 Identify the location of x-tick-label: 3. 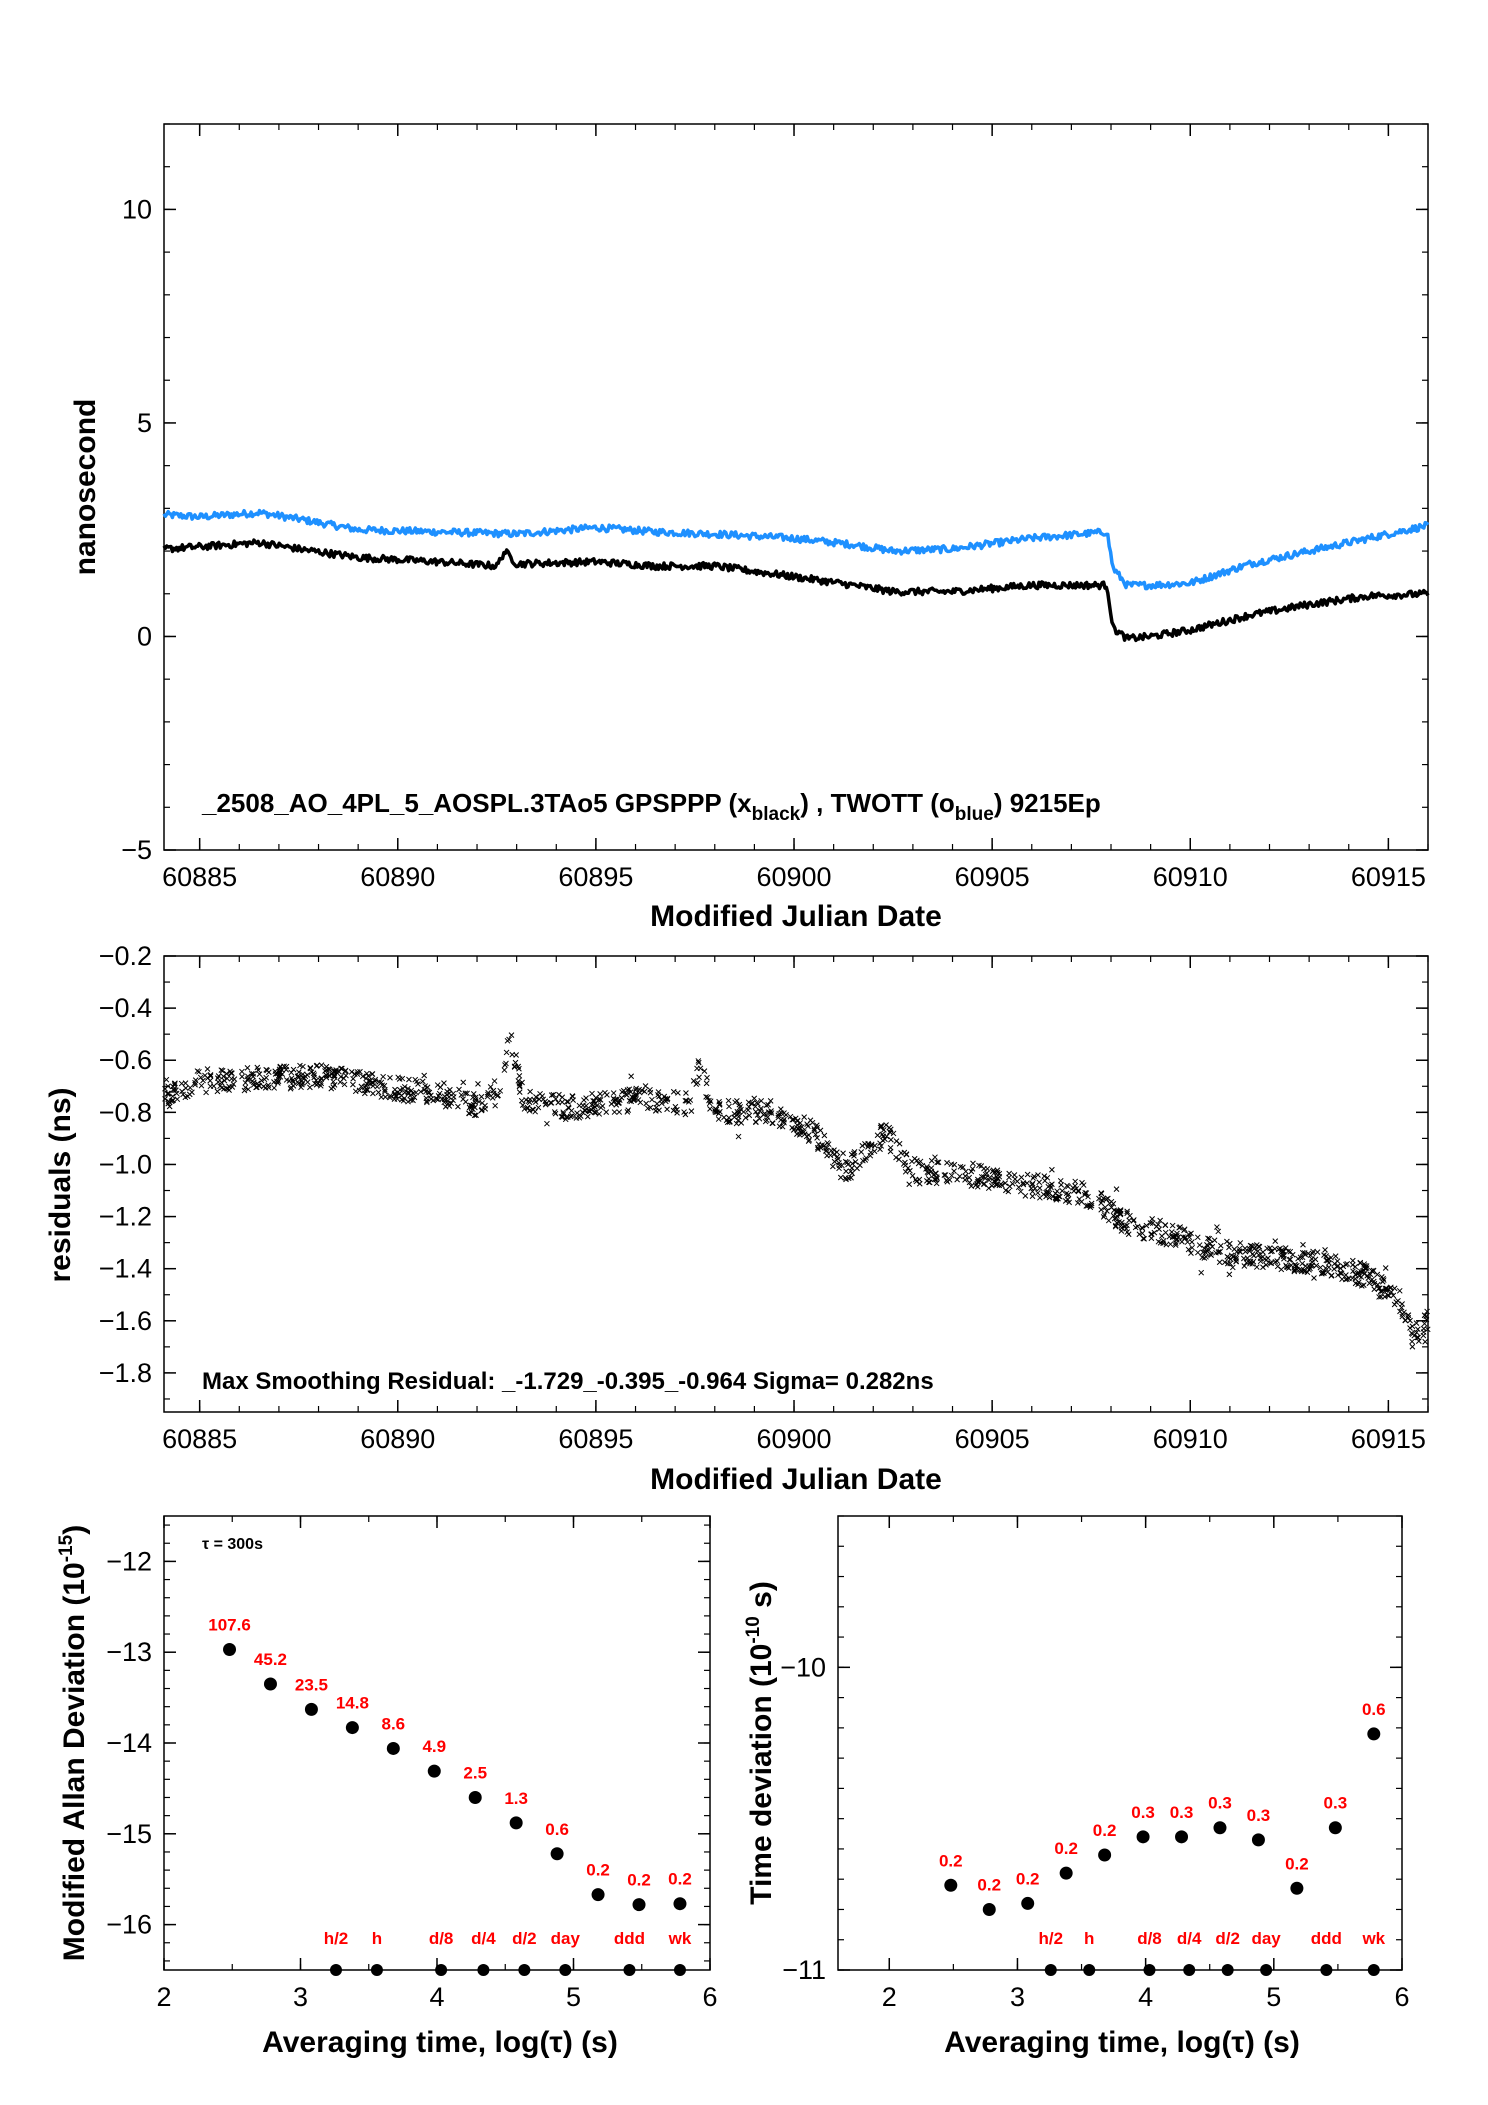
(1017, 1997).